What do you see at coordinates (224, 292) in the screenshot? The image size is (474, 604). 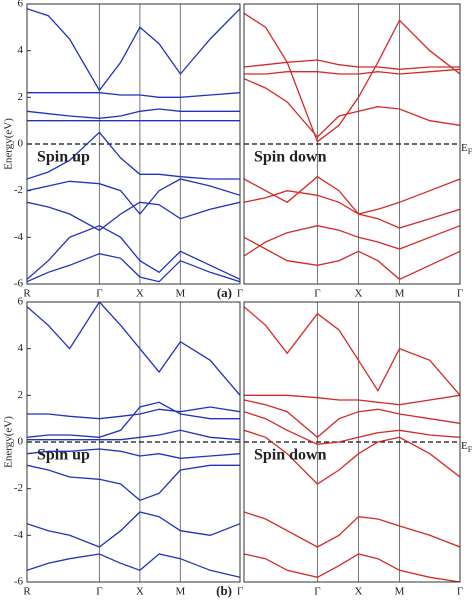 I see `panel-label: (a)` at bounding box center [224, 292].